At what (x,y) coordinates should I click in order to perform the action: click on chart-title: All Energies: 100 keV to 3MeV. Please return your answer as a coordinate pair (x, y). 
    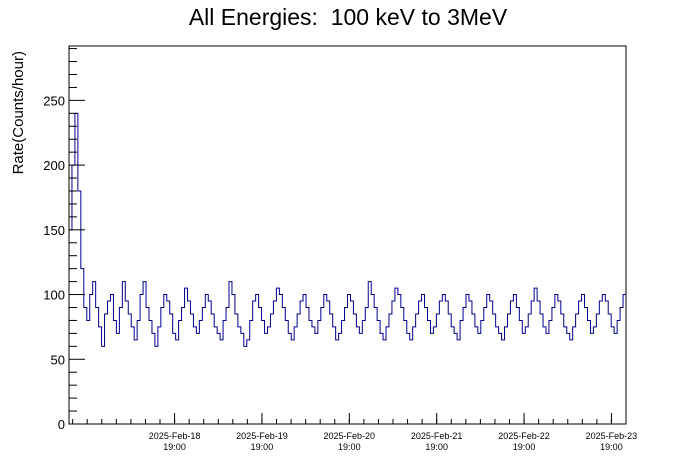
    Looking at the image, I should click on (348, 17).